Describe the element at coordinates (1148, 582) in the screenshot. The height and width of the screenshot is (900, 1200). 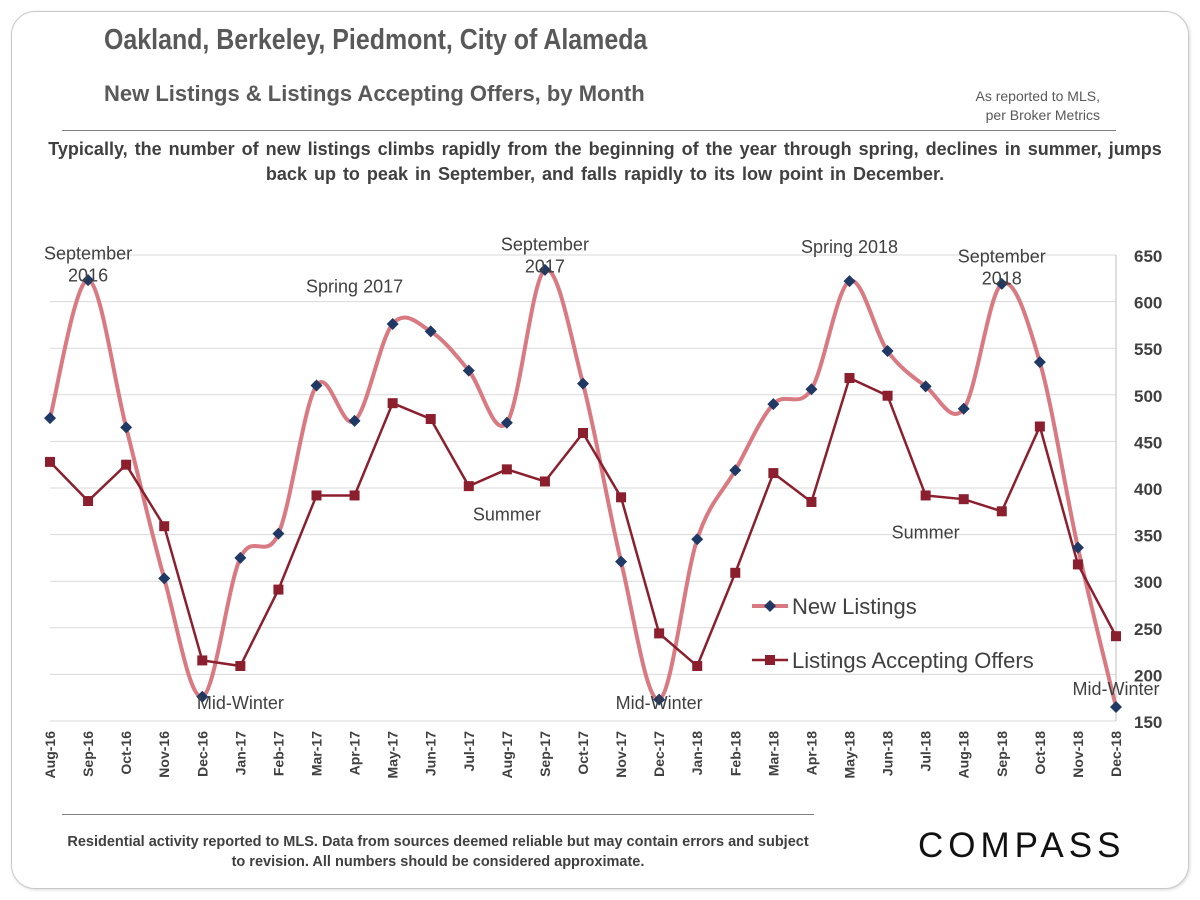
I see `y-tick-label: 300` at that location.